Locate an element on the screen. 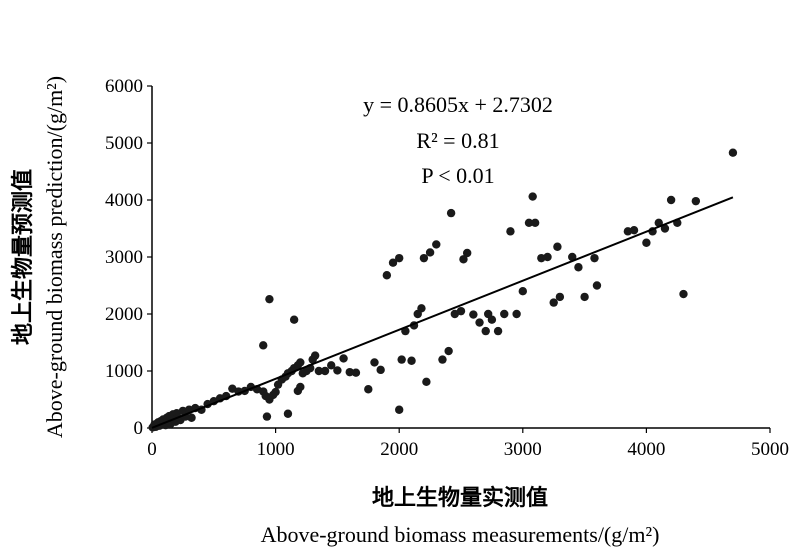 The height and width of the screenshot is (554, 800). x-tick-label: 0 is located at coordinates (152, 449).